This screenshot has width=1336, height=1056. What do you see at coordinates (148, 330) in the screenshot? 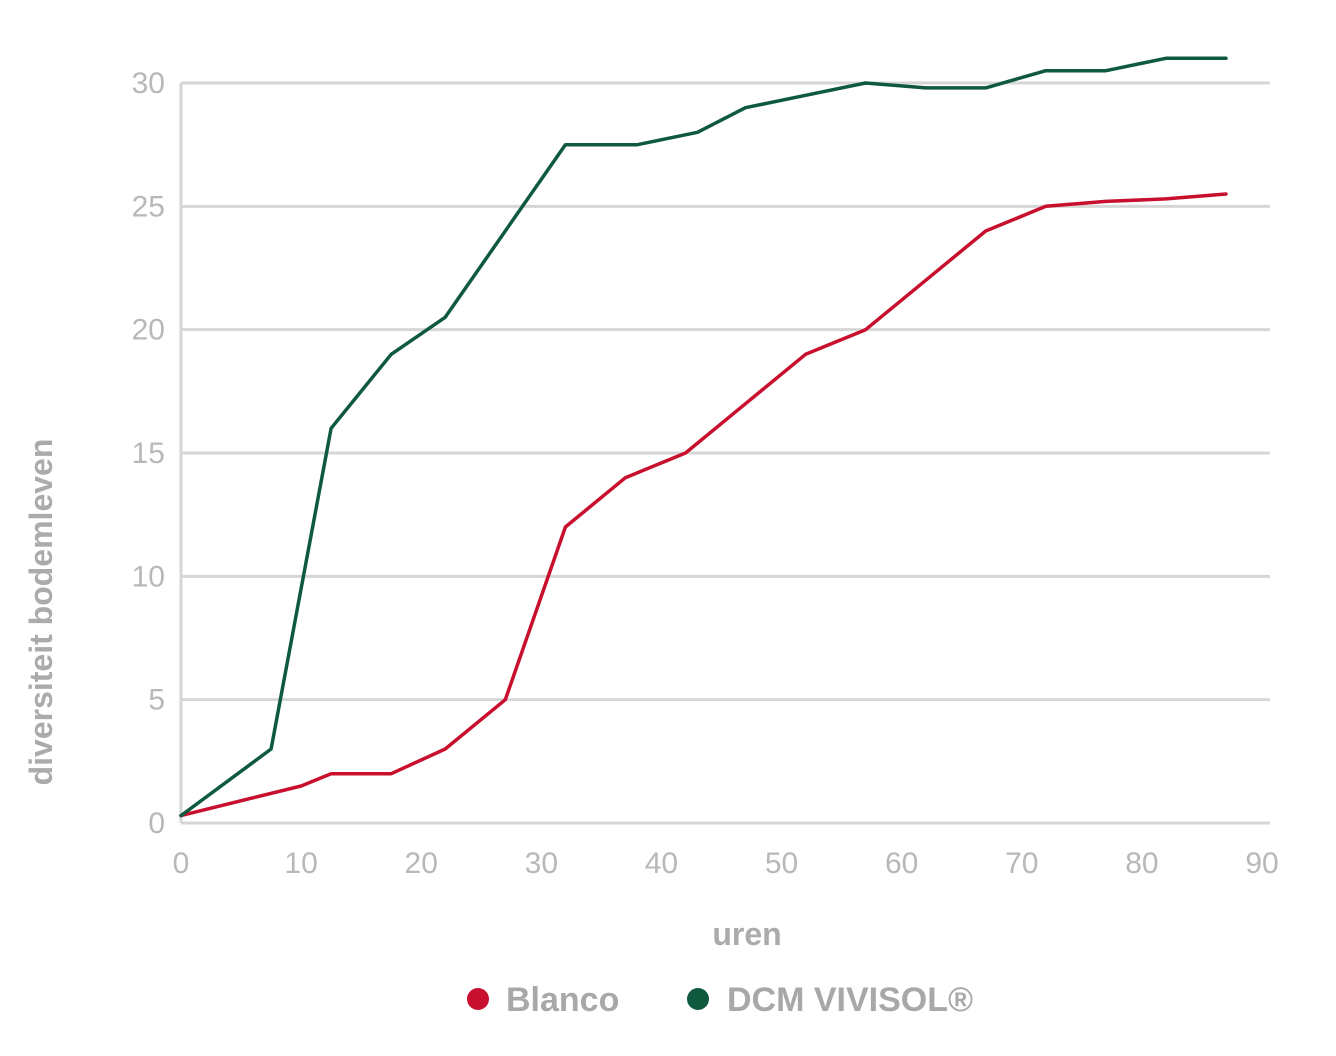
I see `y-tick-label: 20` at bounding box center [148, 330].